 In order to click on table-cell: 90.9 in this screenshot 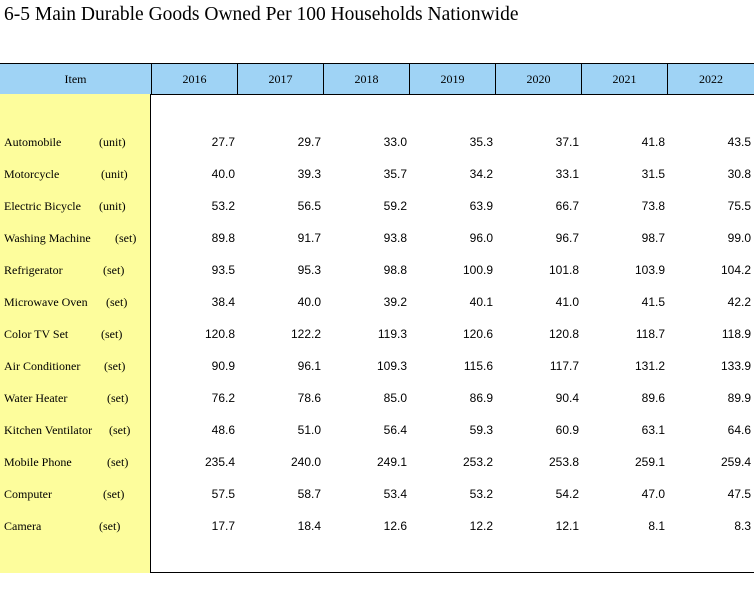, I will do `click(223, 366)`.